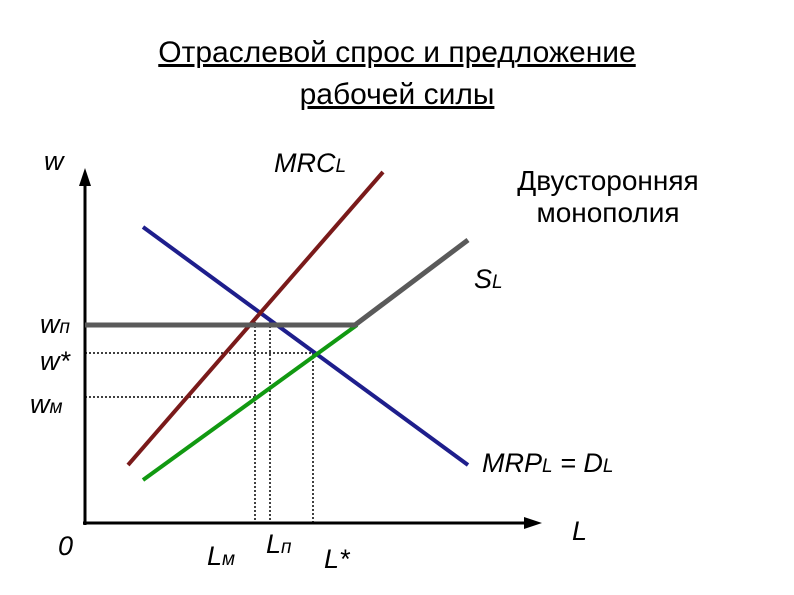 The height and width of the screenshot is (595, 794). What do you see at coordinates (547, 466) in the screenshot?
I see `demand-sub: L` at bounding box center [547, 466].